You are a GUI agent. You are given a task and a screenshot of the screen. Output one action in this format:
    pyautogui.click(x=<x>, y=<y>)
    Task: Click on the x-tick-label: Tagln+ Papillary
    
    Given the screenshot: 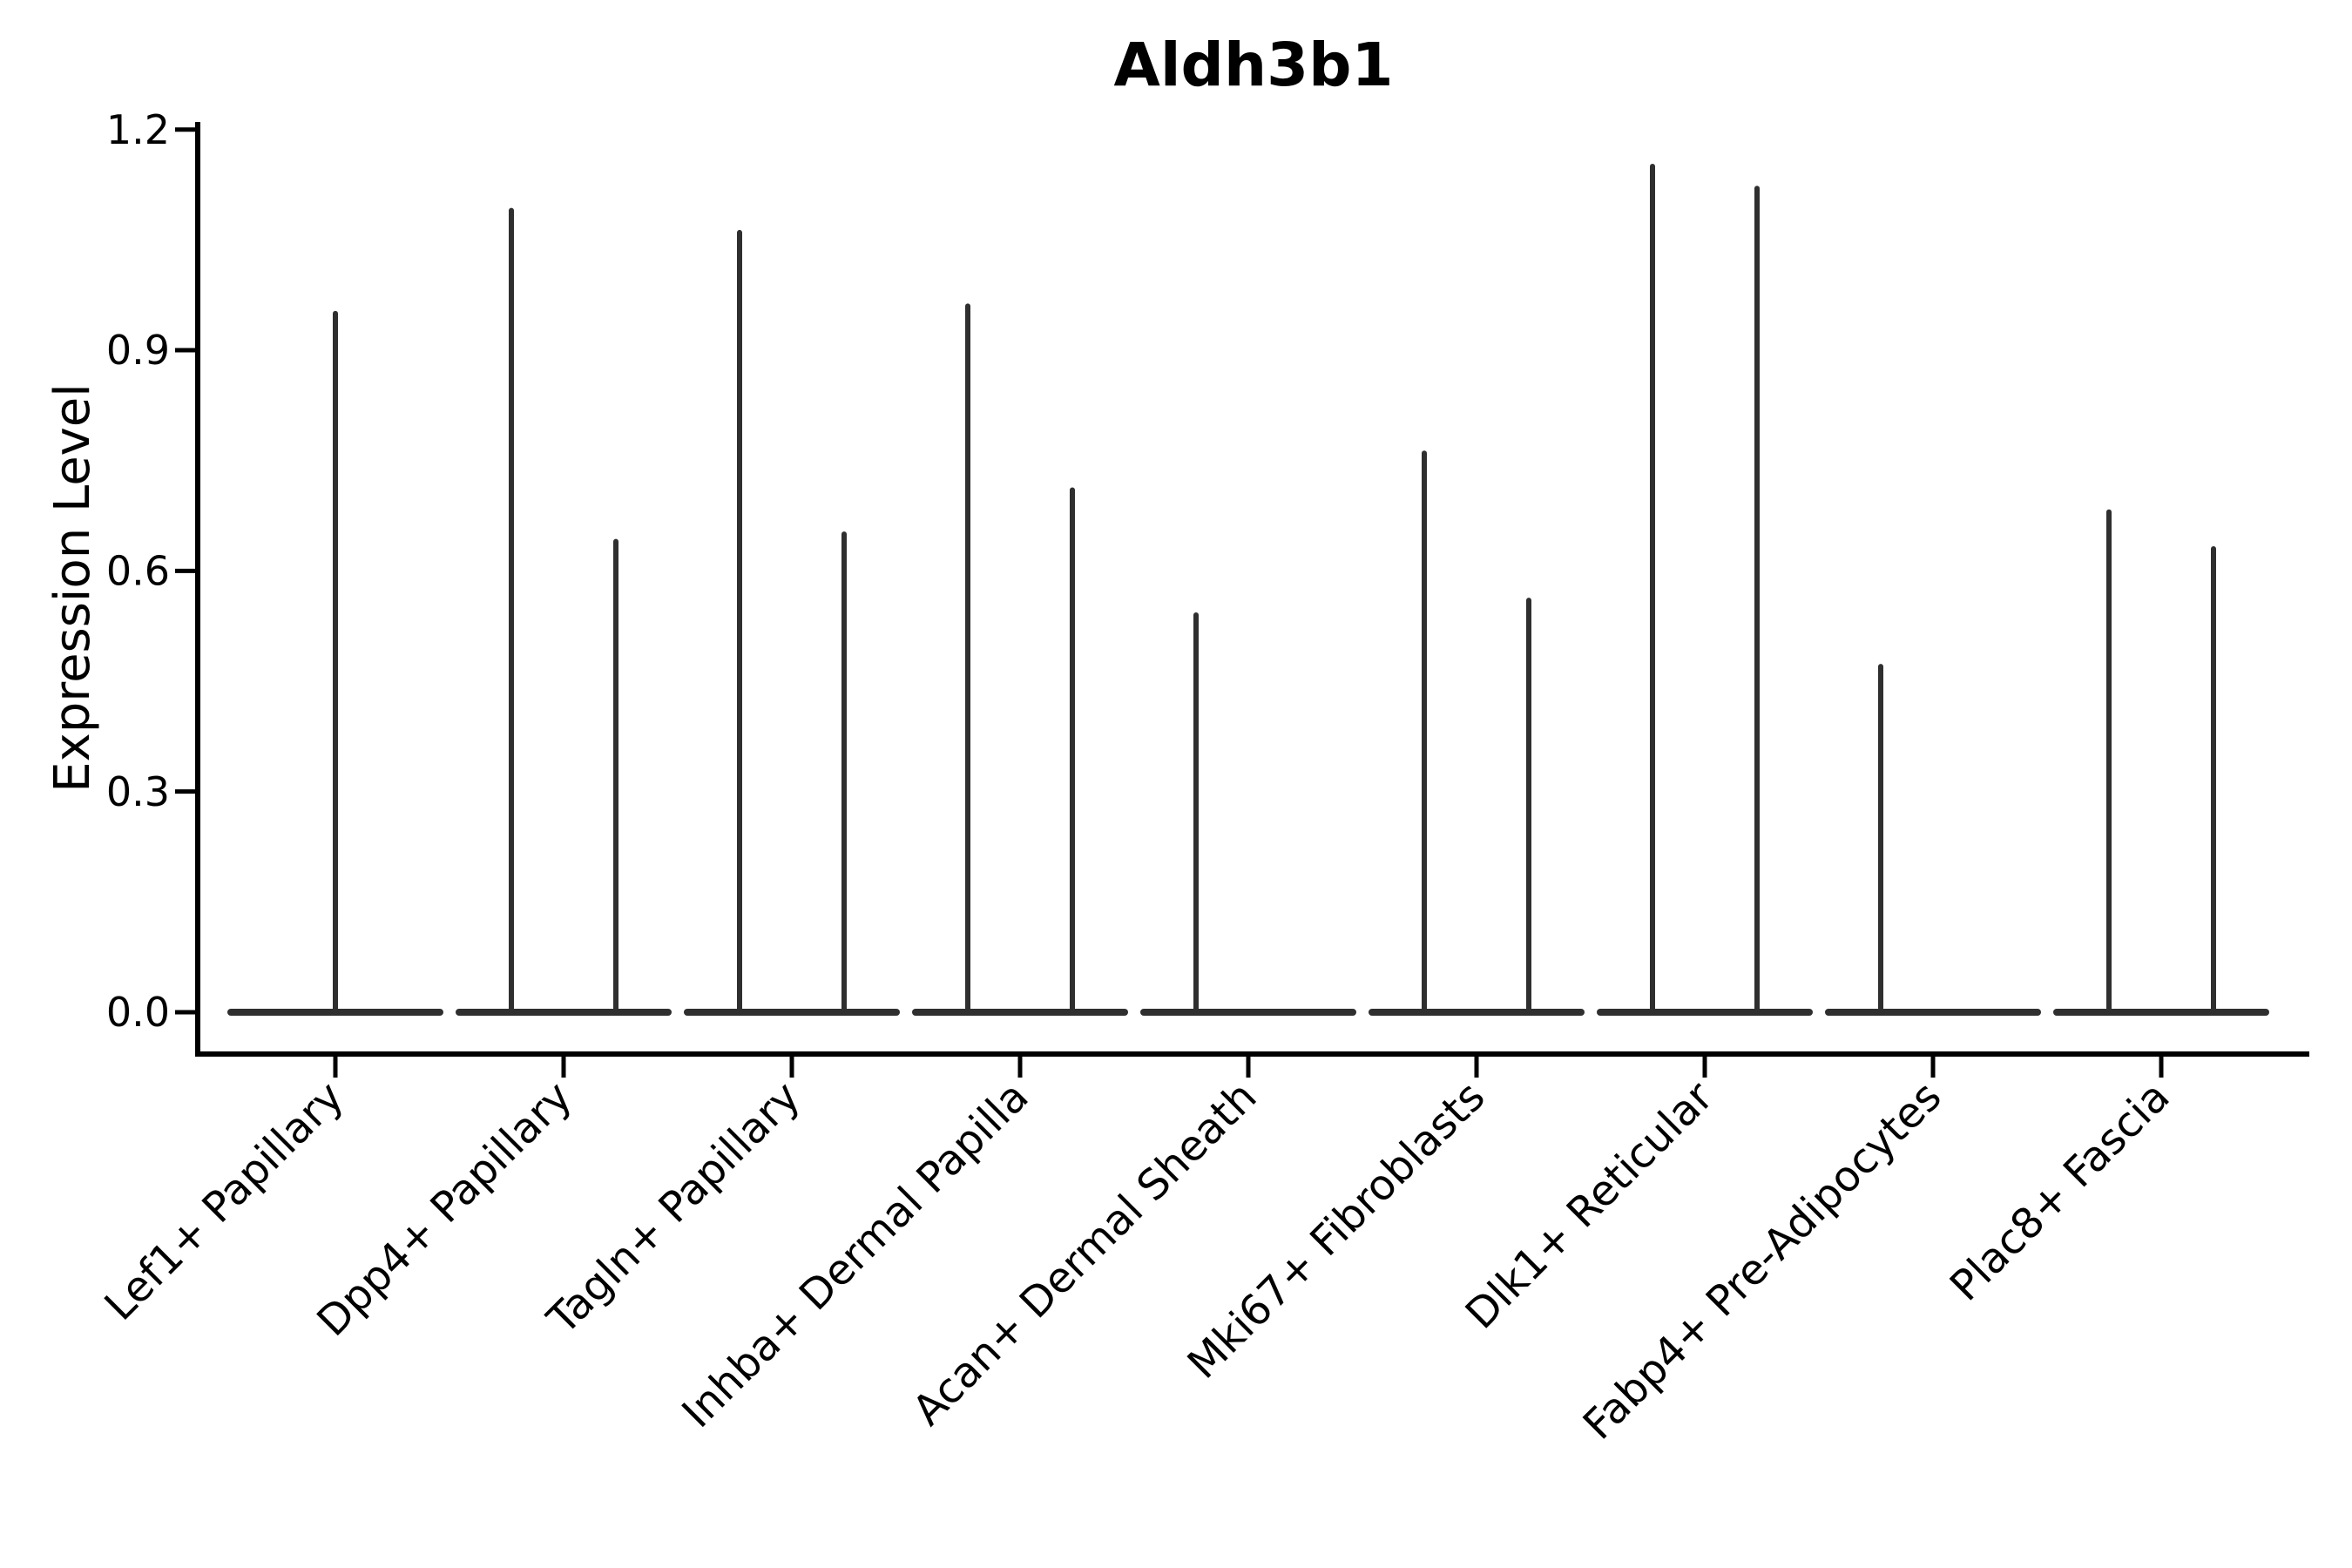 What is the action you would take?
    pyautogui.click(x=673, y=1208)
    